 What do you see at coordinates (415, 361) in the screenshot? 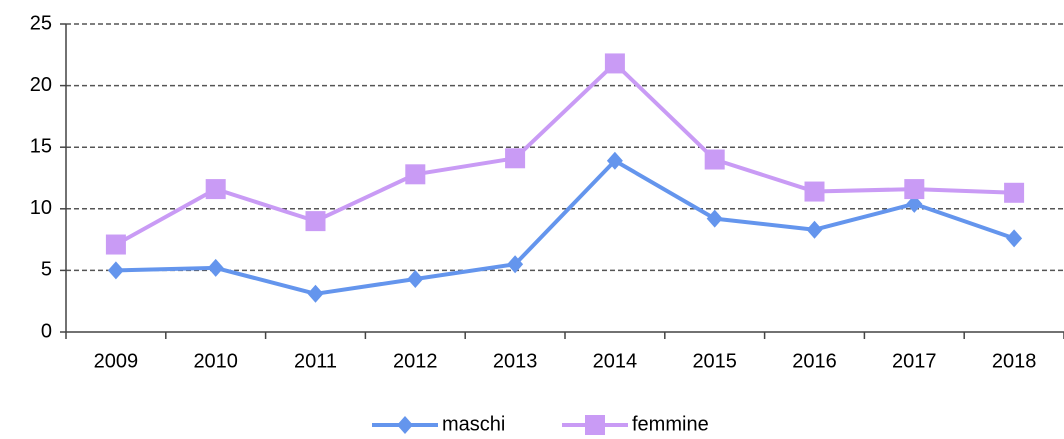
I see `x-tick-label: 2012` at bounding box center [415, 361].